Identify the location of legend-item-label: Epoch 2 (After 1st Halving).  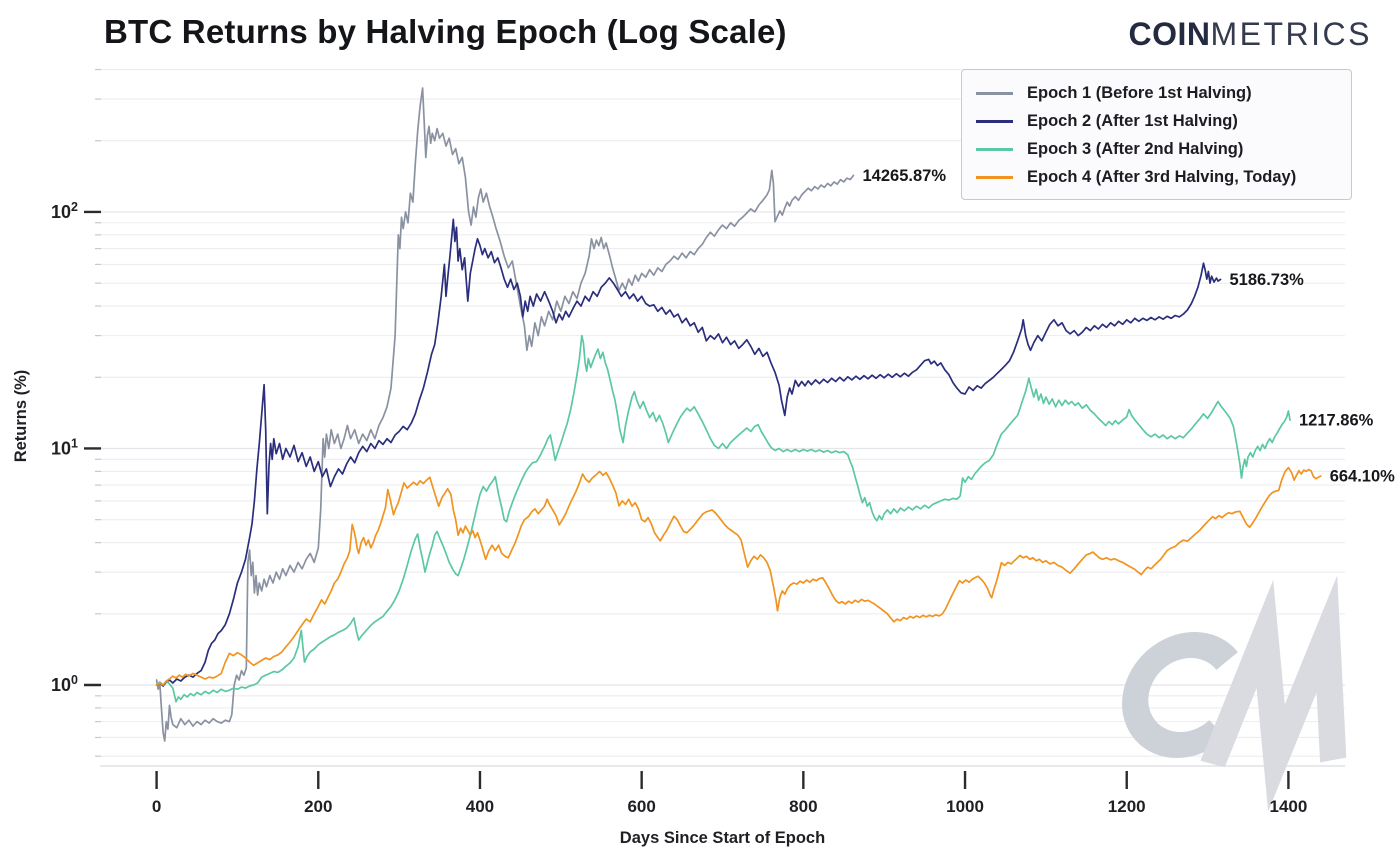
(1132, 120).